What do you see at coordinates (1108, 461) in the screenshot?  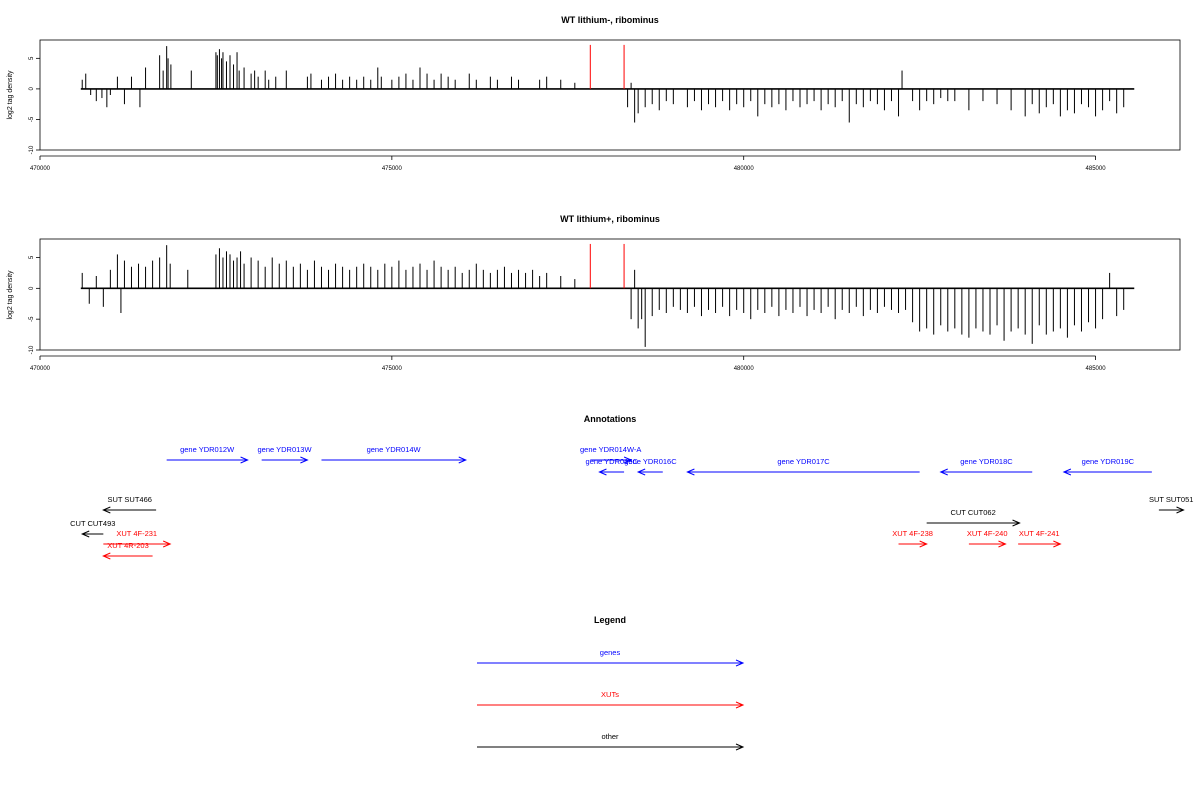 I see `feature-label: gene YDR019C` at bounding box center [1108, 461].